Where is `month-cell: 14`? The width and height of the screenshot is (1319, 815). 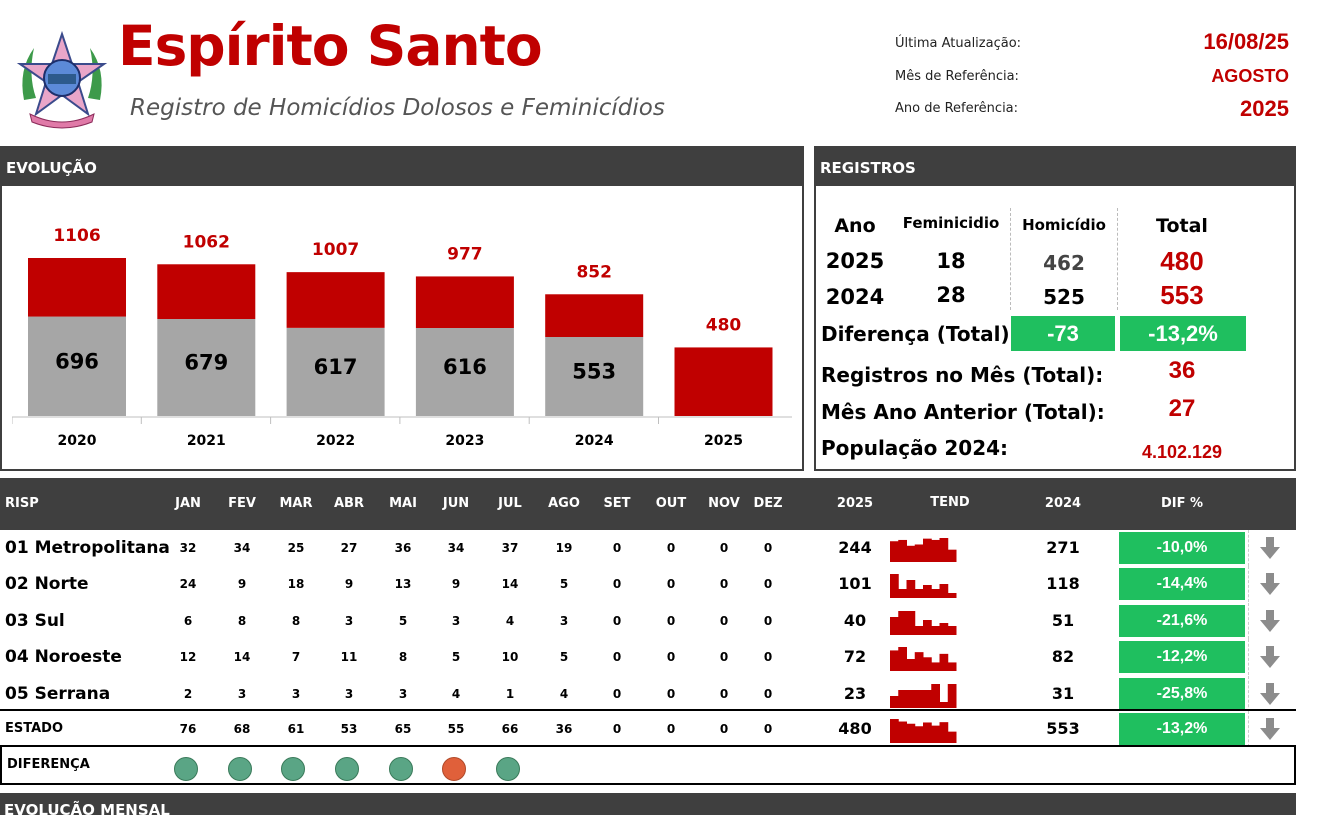 month-cell: 14 is located at coordinates (242, 657).